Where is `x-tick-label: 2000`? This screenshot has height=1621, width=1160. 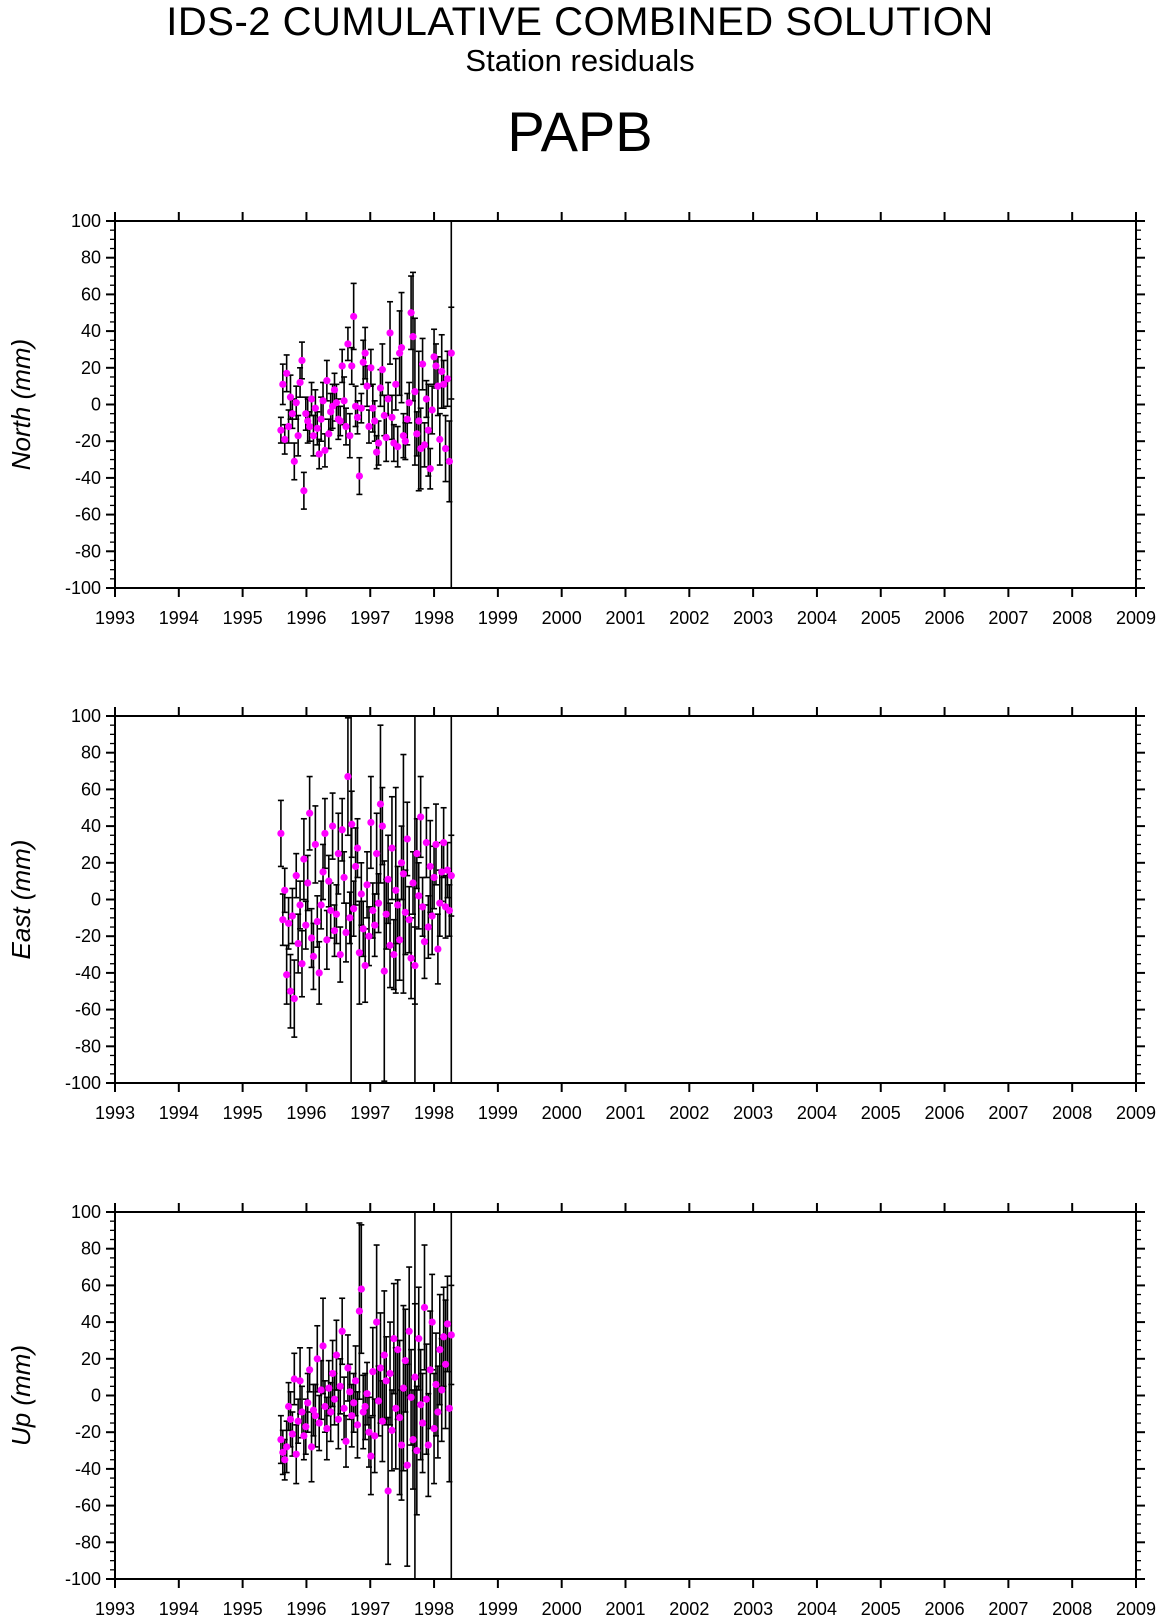 x-tick-label: 2000 is located at coordinates (562, 1609).